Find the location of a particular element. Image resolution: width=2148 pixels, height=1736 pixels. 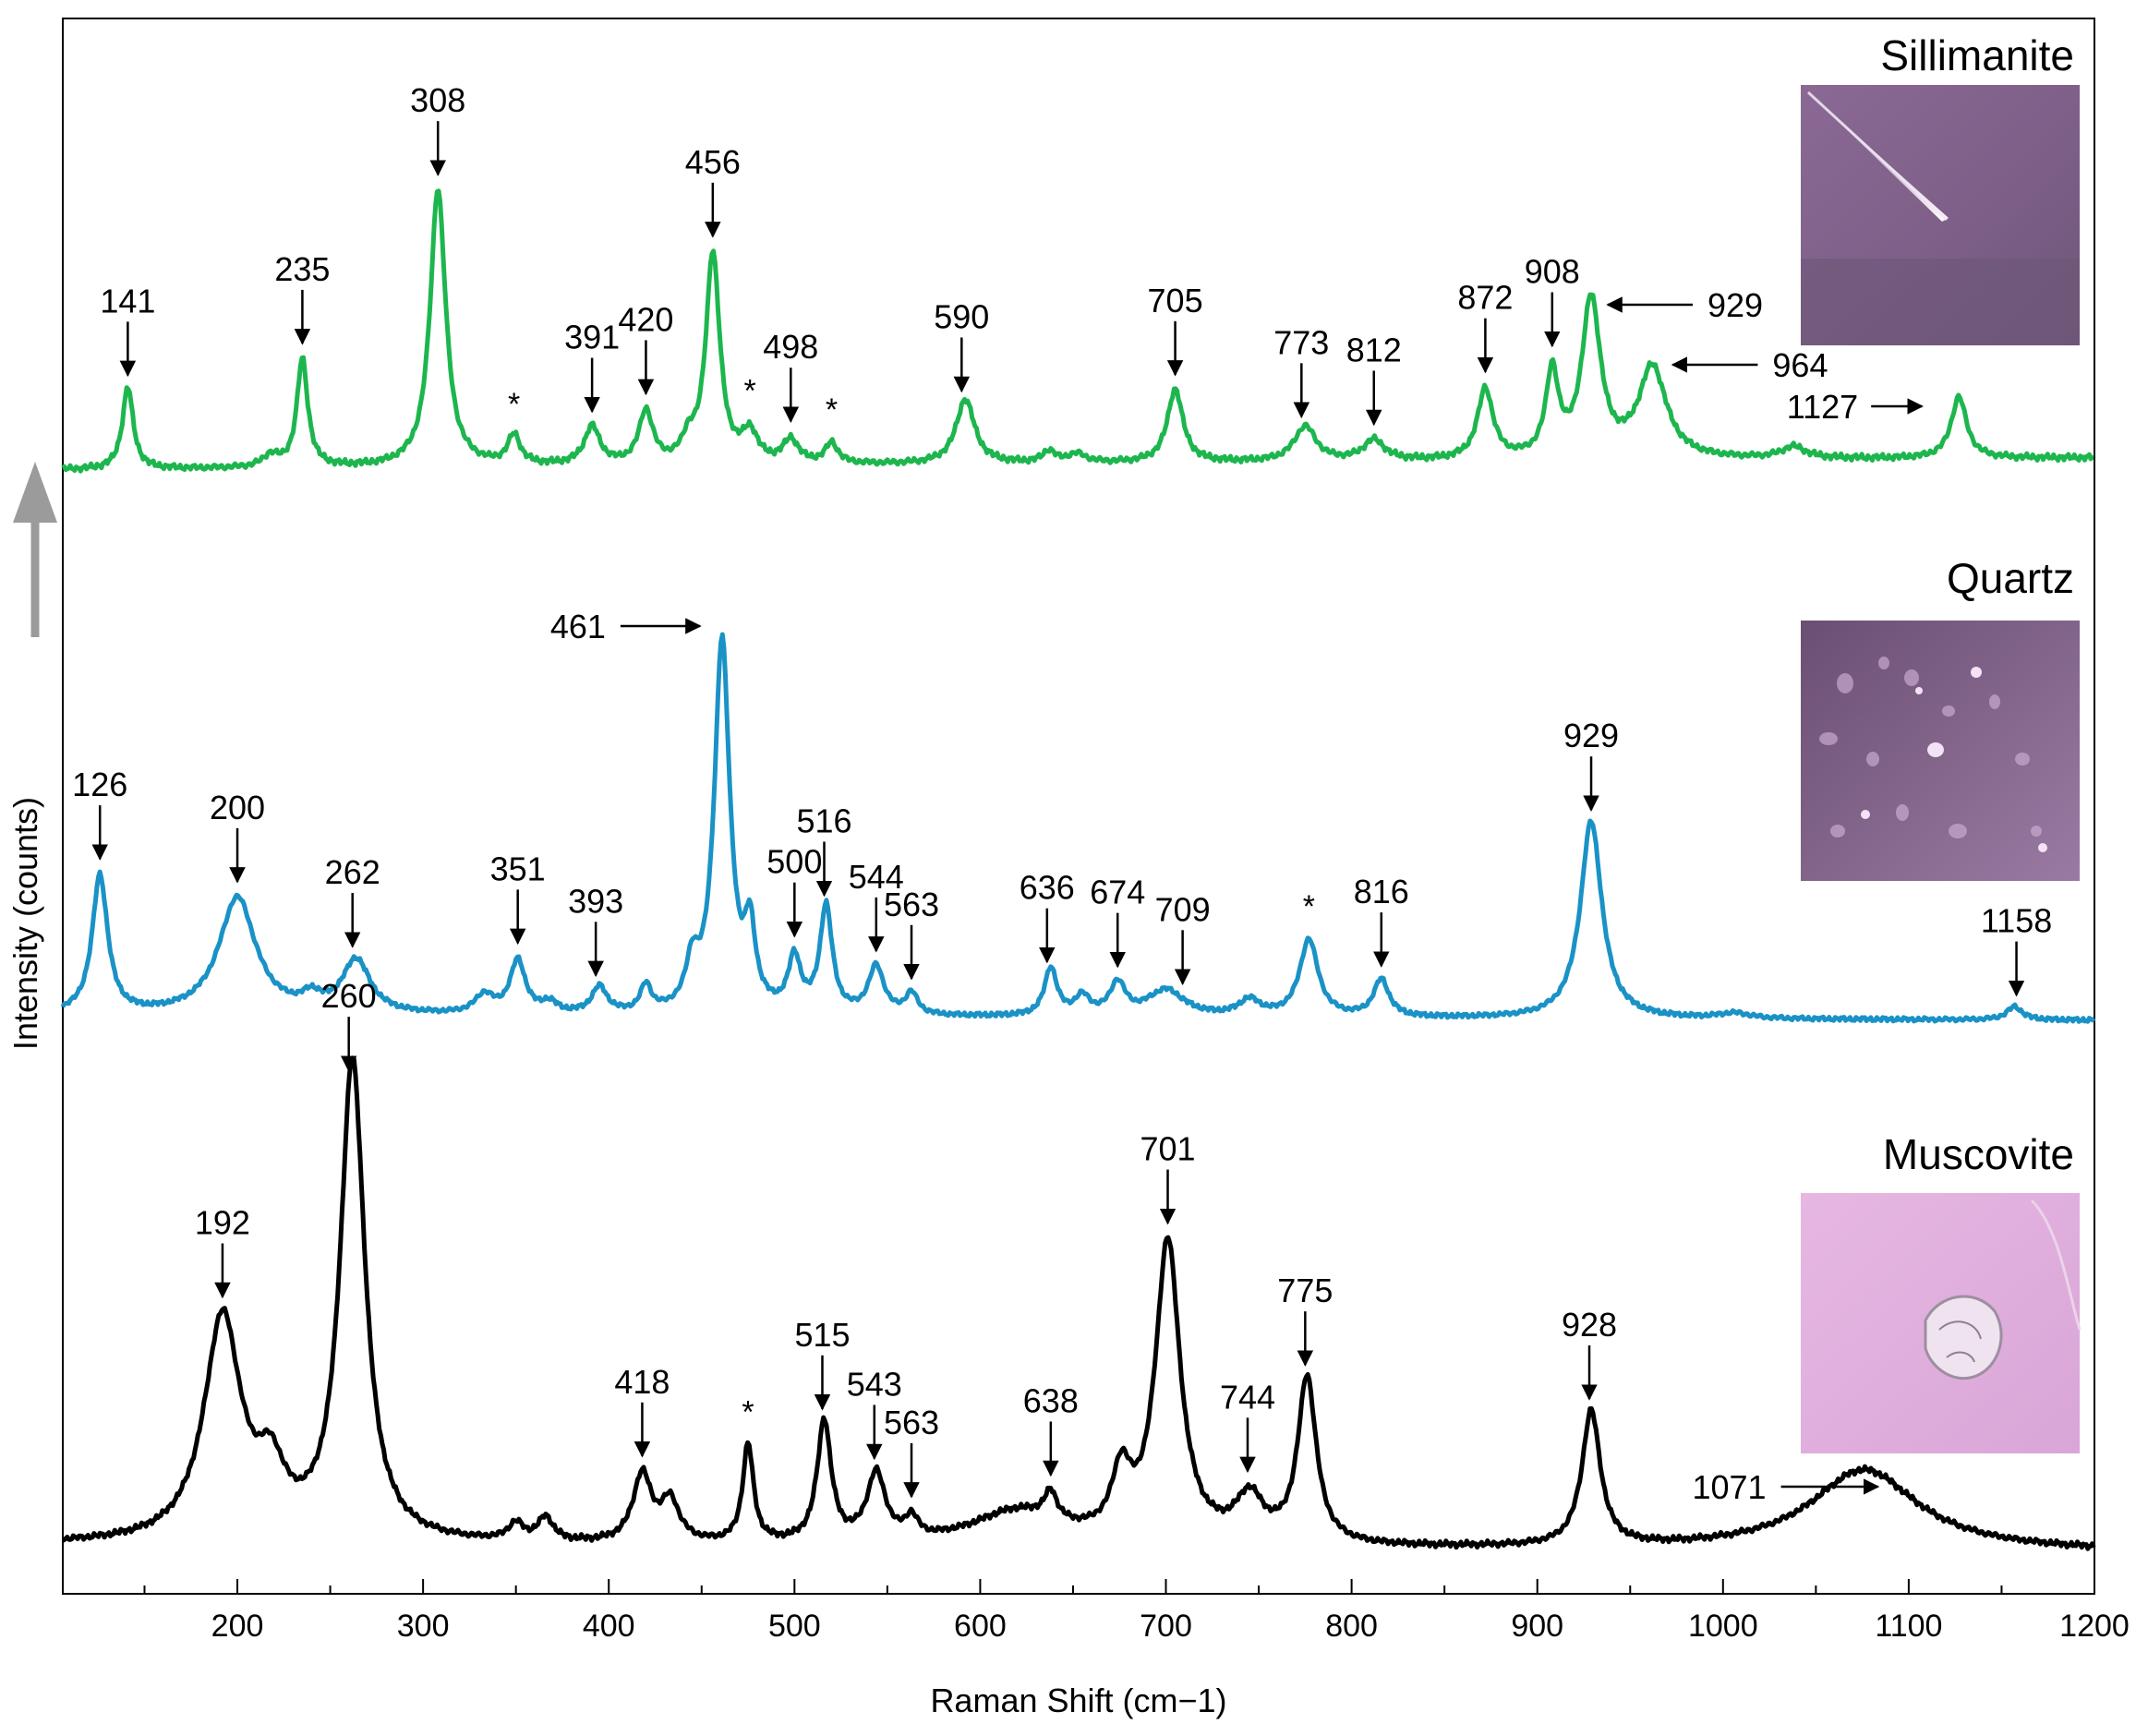

peak-value: 308 is located at coordinates (437, 100).